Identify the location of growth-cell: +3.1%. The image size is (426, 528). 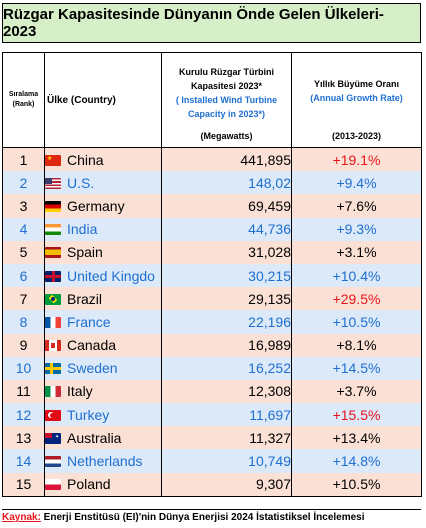
(356, 252).